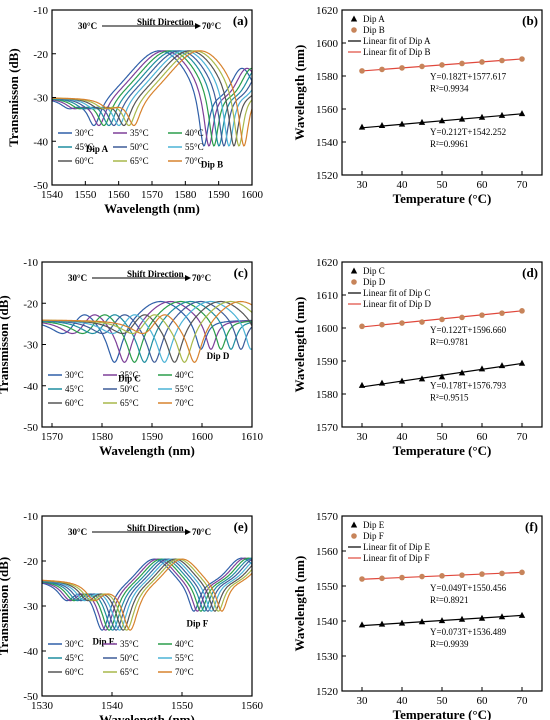  What do you see at coordinates (327, 657) in the screenshot?
I see `panel-f-y-tick-label: 1530` at bounding box center [327, 657].